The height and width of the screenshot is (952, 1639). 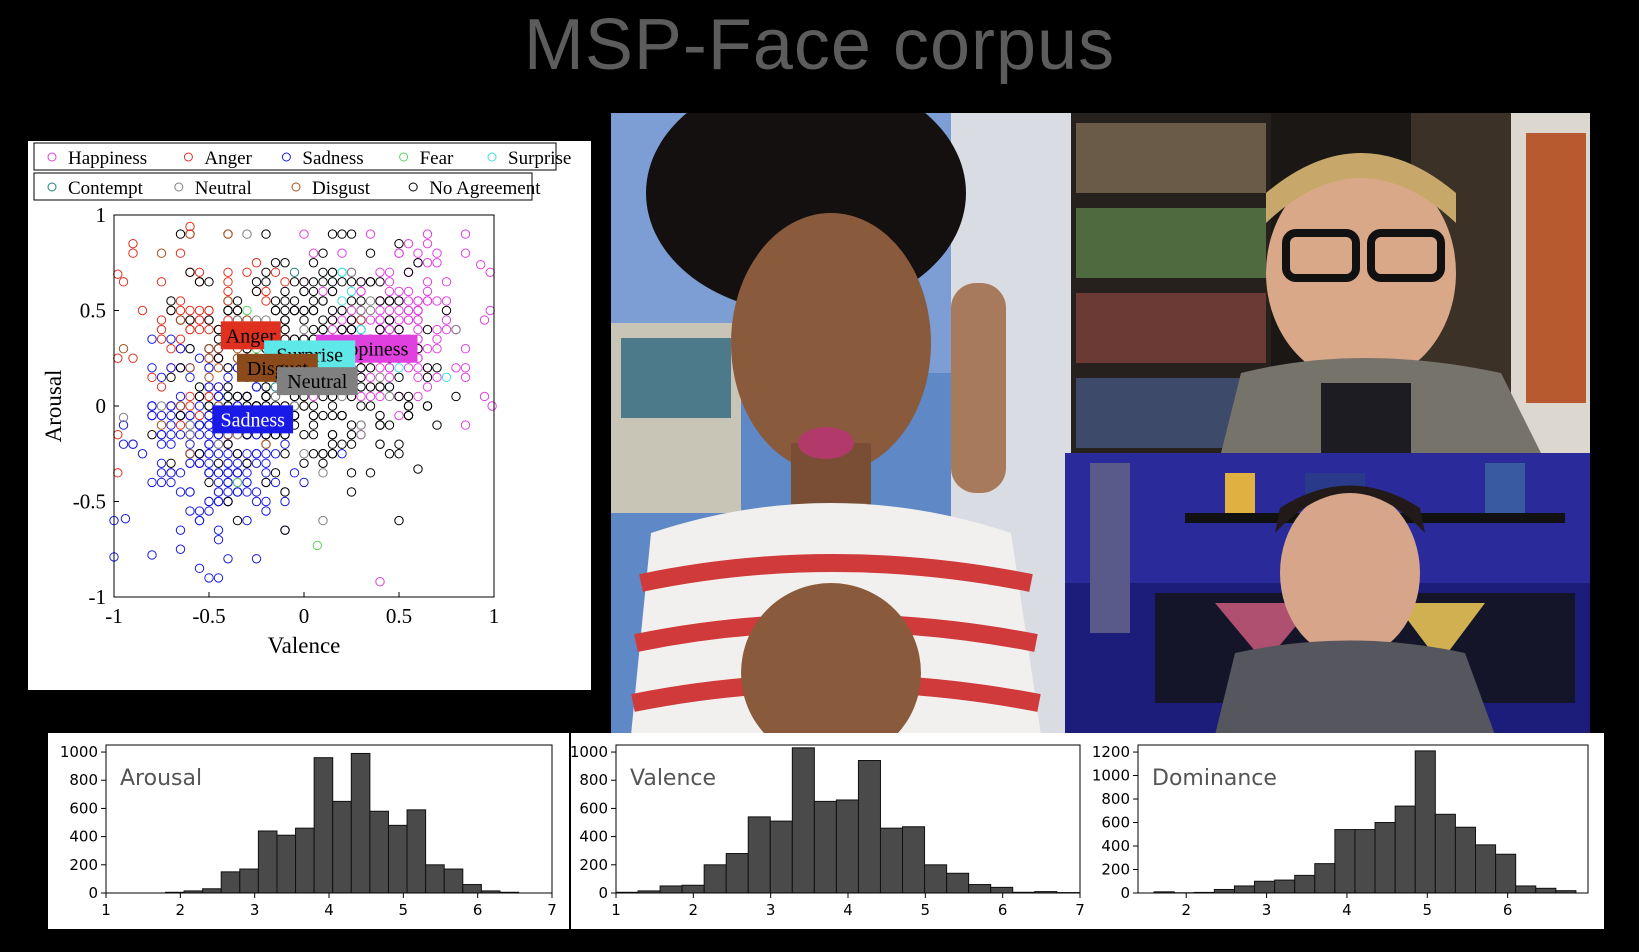 What do you see at coordinates (1111, 776) in the screenshot?
I see `y-tick-label: 1000` at bounding box center [1111, 776].